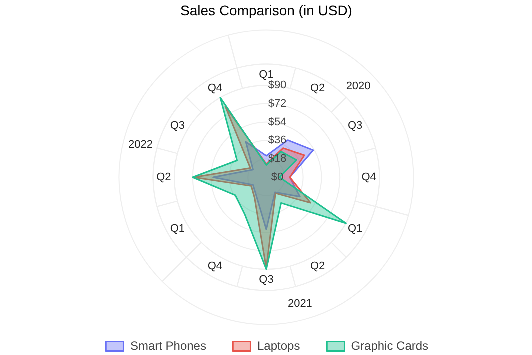 The image size is (532, 355). What do you see at coordinates (358, 86) in the screenshot?
I see `text: 2020` at bounding box center [358, 86].